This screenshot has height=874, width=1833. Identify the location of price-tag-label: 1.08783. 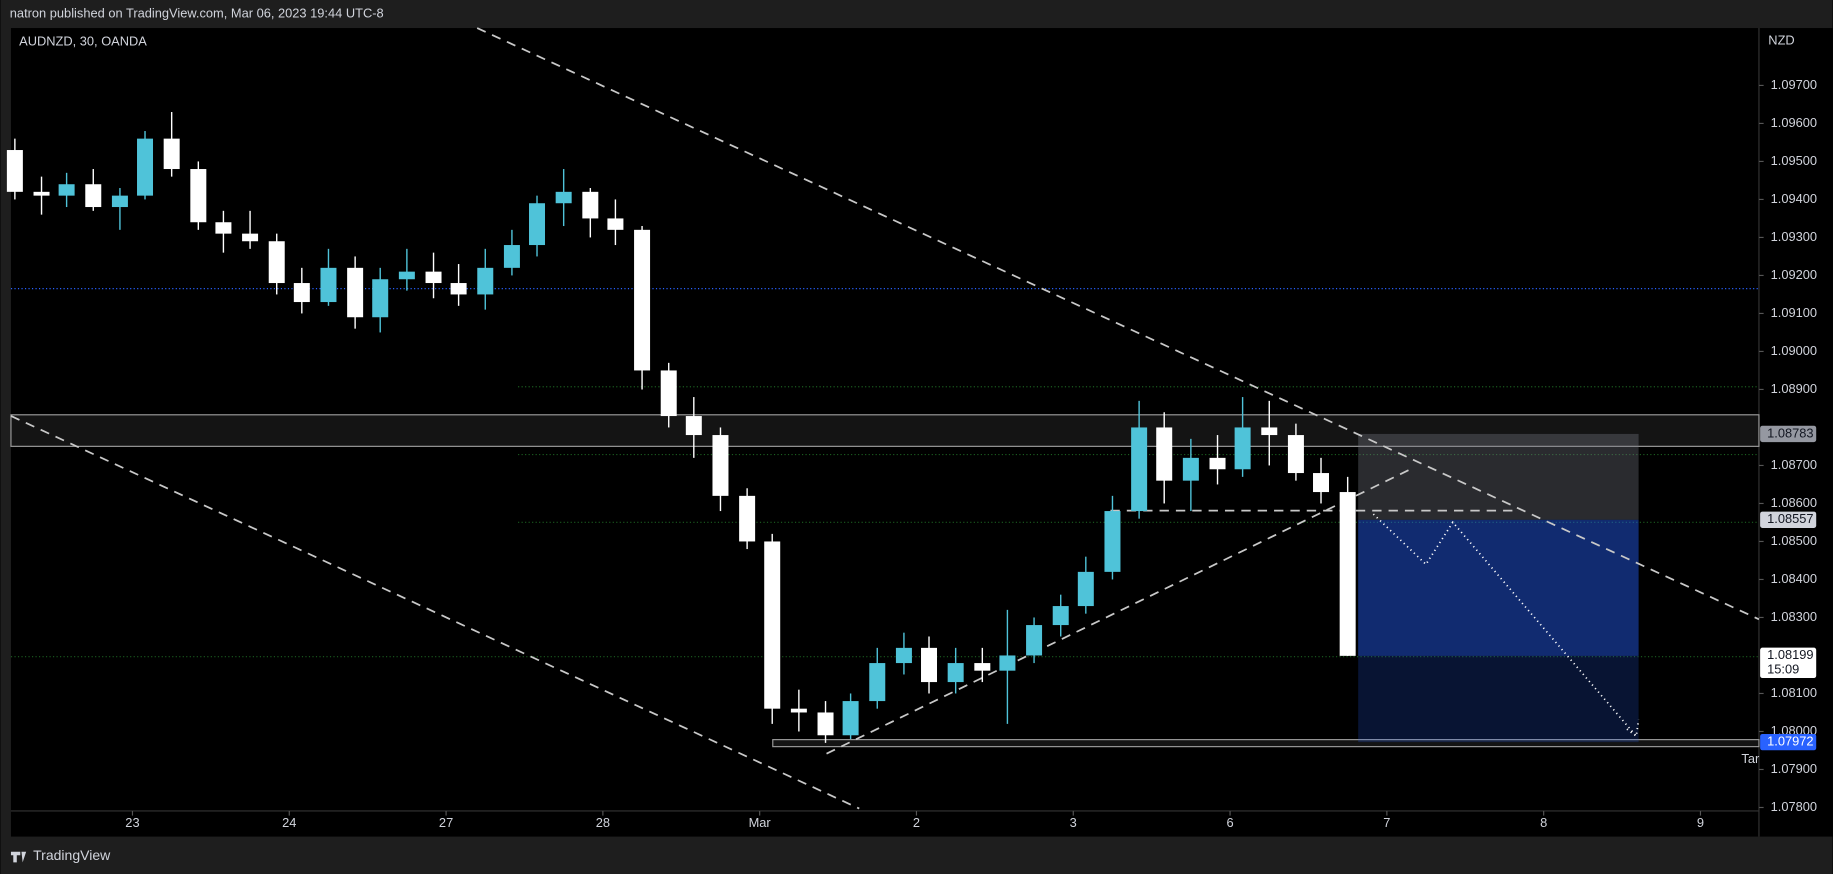
(1790, 432).